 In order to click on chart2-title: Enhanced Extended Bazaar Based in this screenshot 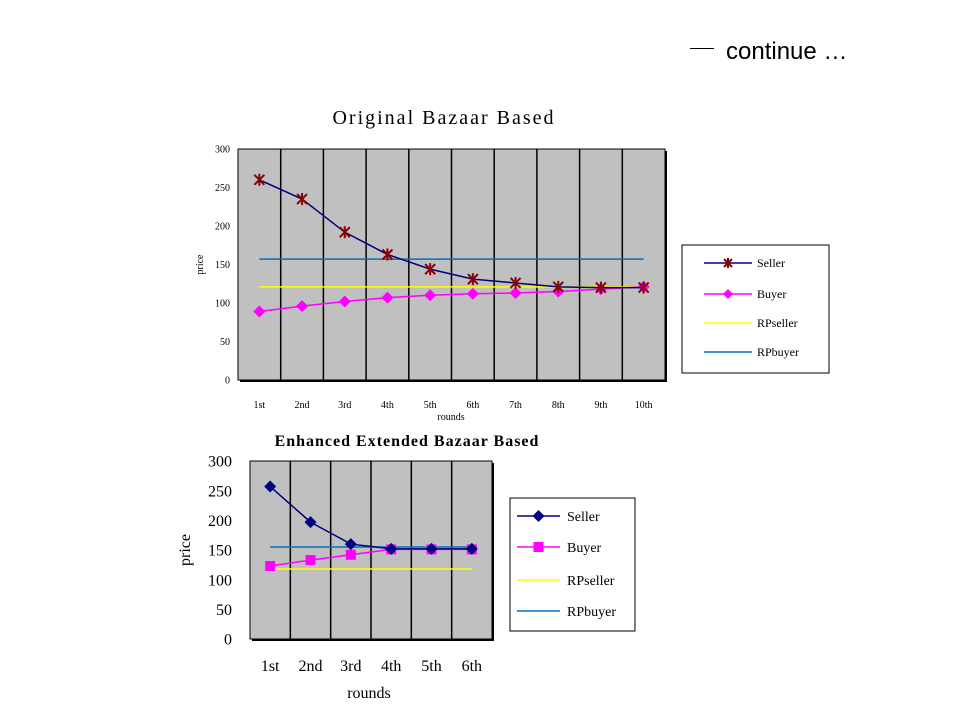, I will do `click(407, 441)`.